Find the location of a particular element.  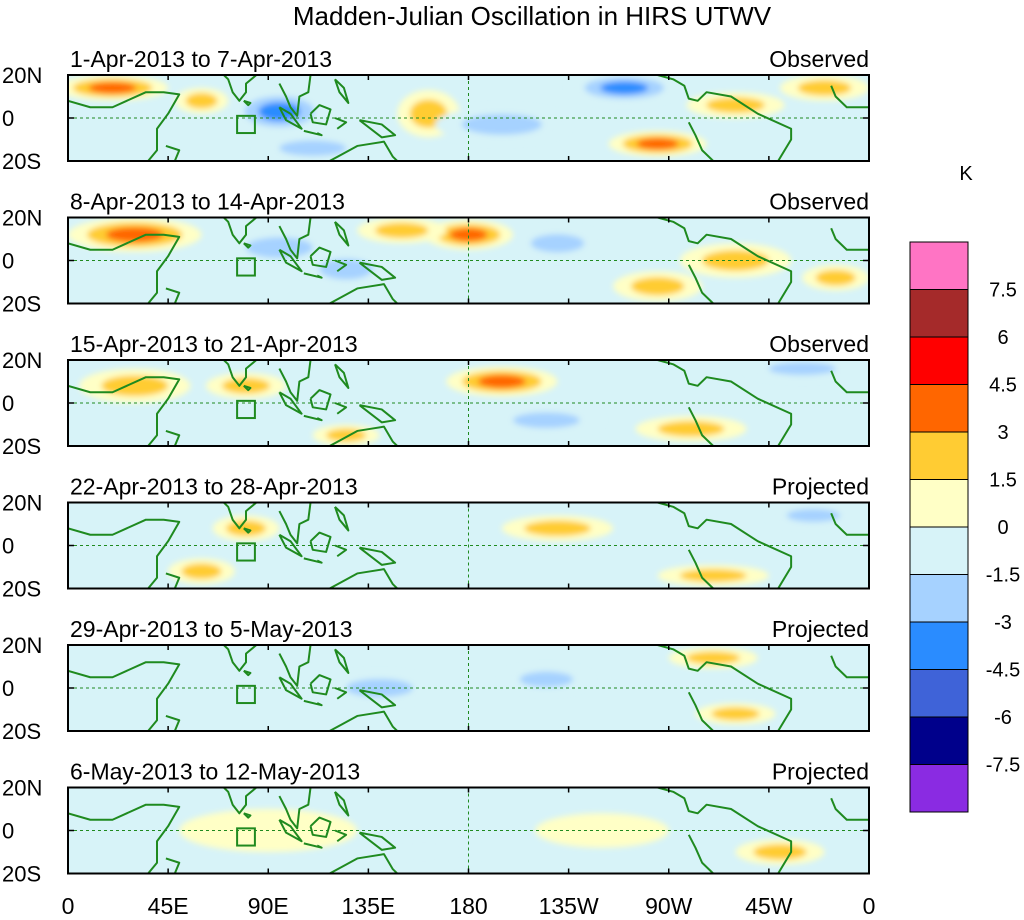

panel-period: 1-Apr-2013 to 7-Apr-2013 is located at coordinates (201, 59).